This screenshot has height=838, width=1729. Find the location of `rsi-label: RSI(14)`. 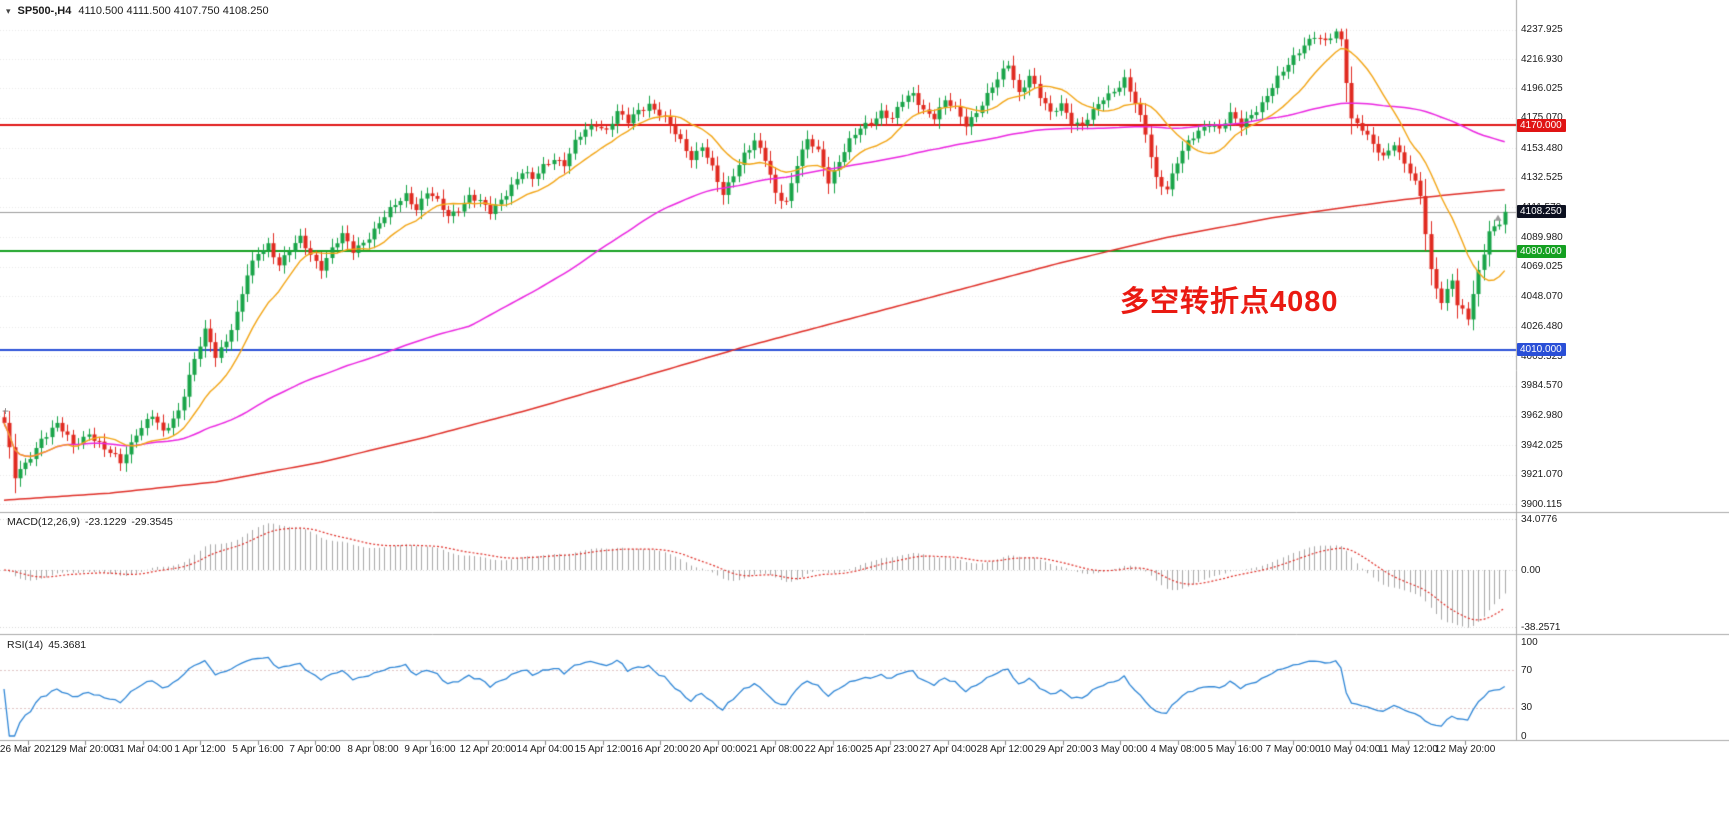

rsi-label: RSI(14) is located at coordinates (25, 645).